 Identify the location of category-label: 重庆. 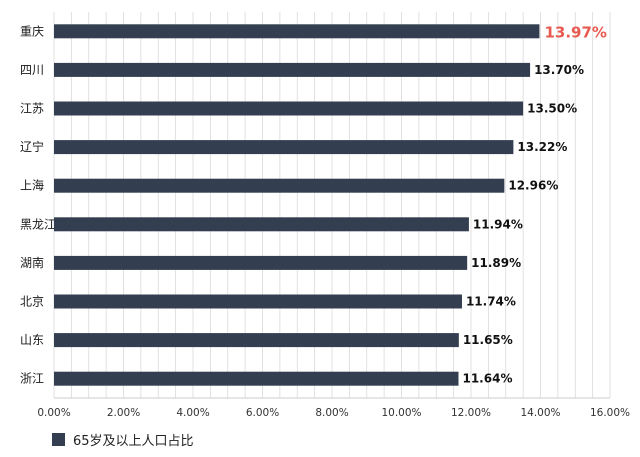
(32, 31).